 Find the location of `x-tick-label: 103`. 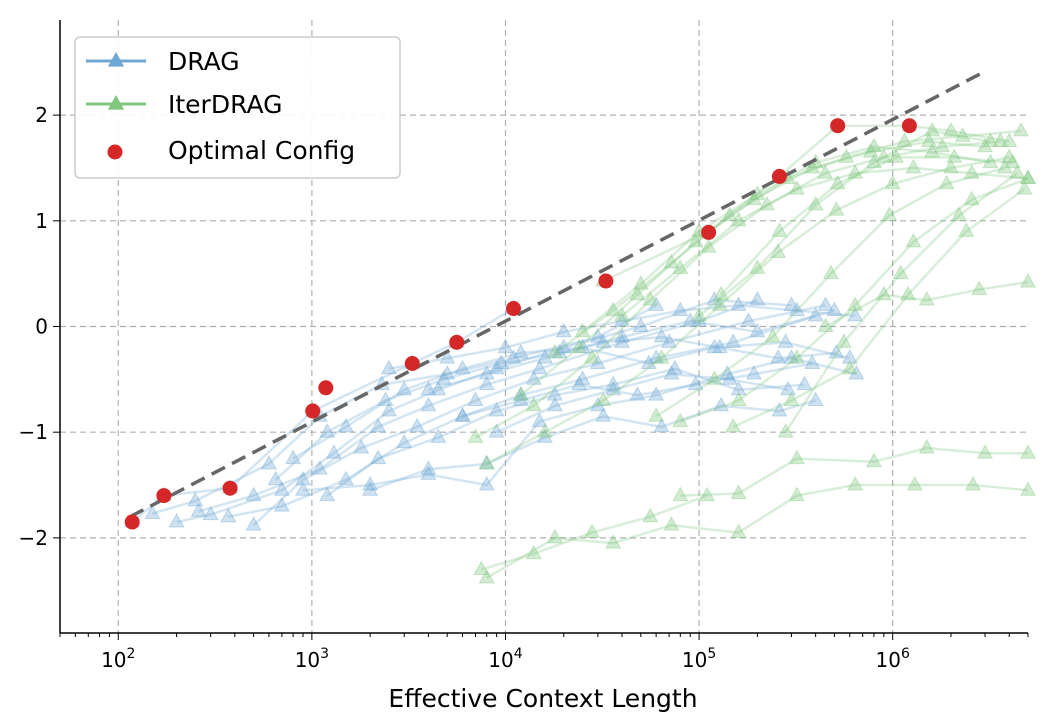

x-tick-label: 103 is located at coordinates (312, 659).